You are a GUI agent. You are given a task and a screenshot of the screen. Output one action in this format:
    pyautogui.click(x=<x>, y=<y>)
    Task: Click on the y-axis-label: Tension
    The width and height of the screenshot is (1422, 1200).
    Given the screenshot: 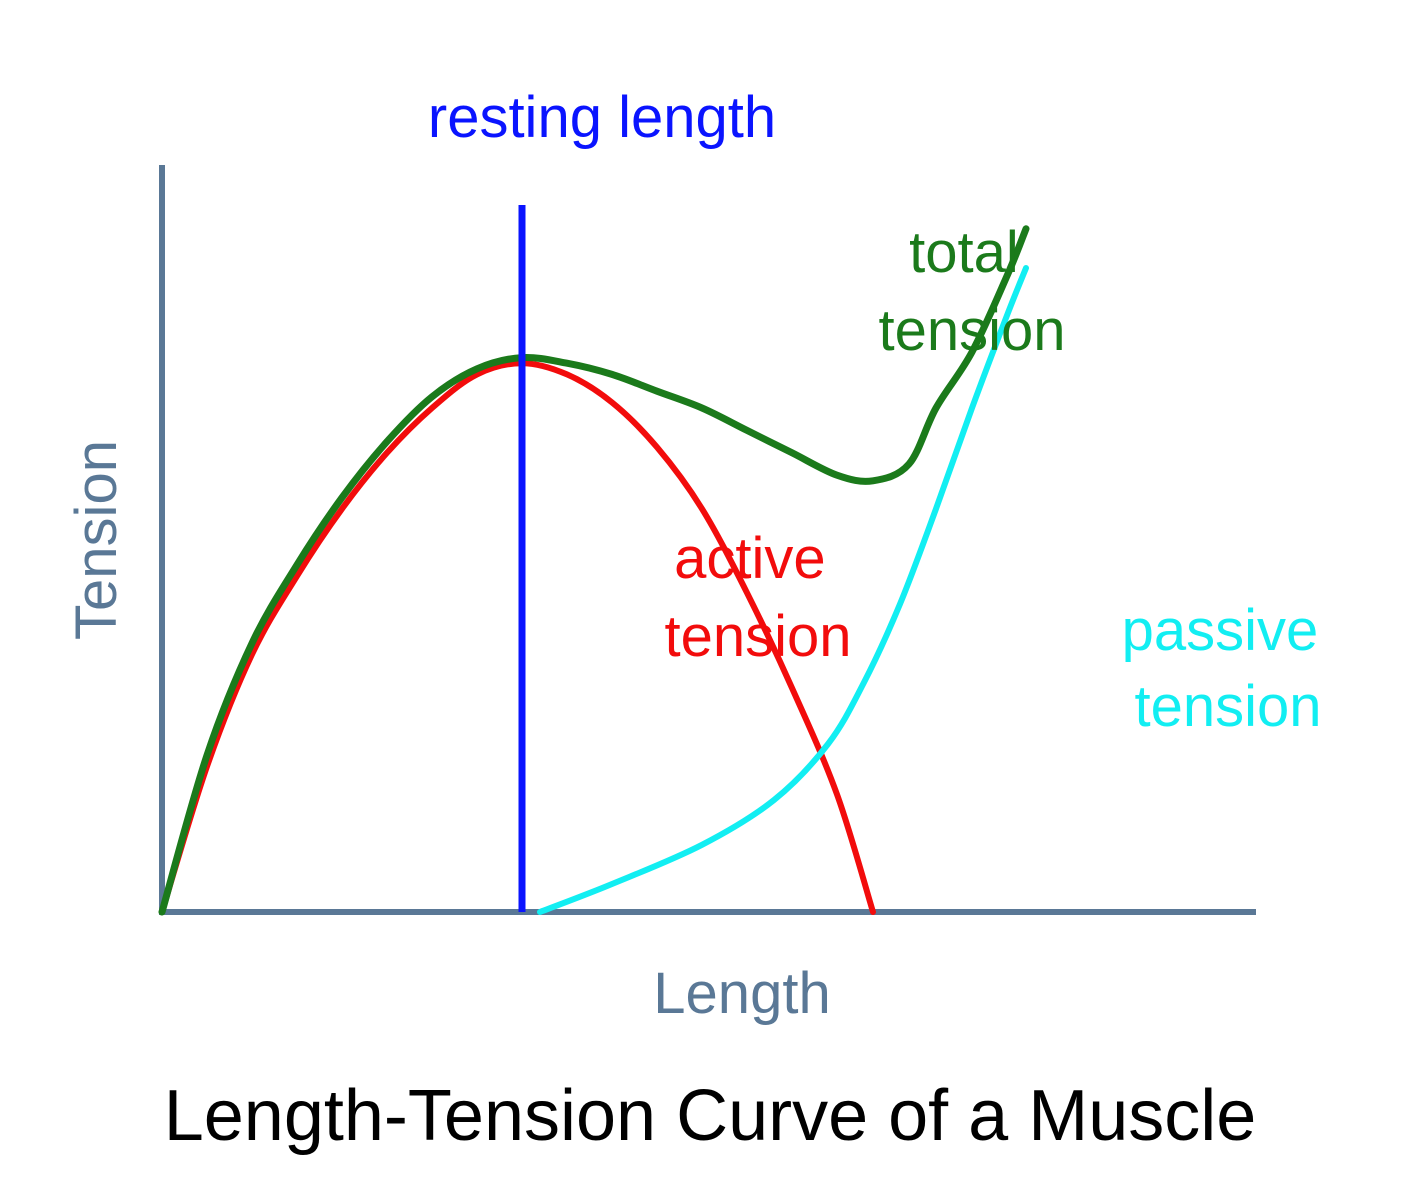 What is the action you would take?
    pyautogui.click(x=96, y=540)
    